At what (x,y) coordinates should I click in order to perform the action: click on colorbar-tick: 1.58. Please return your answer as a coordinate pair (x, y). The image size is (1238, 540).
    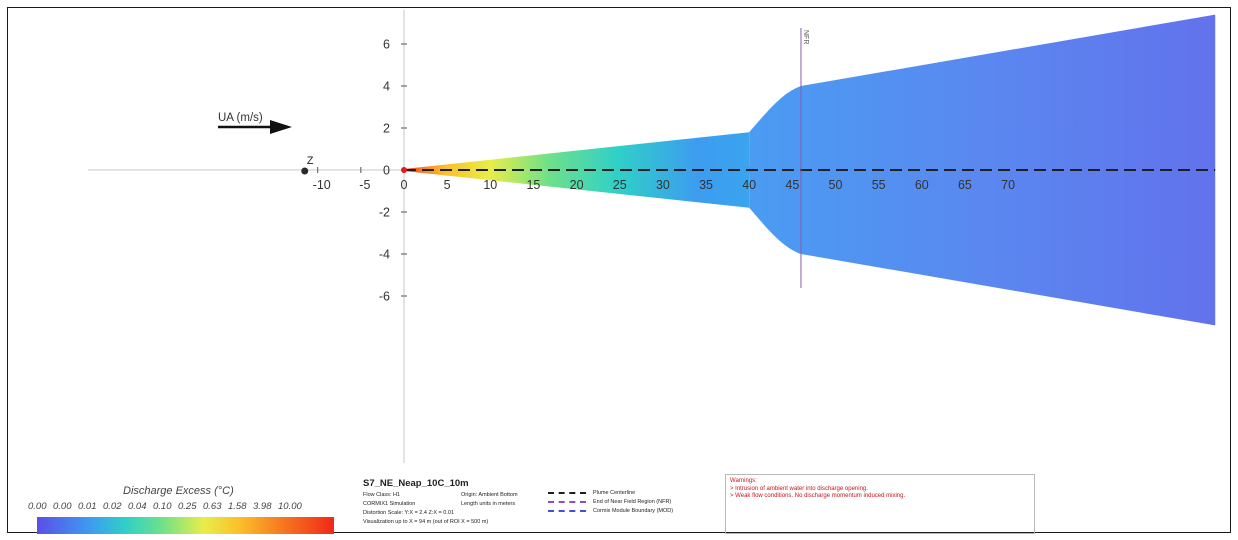
    Looking at the image, I should click on (237, 506).